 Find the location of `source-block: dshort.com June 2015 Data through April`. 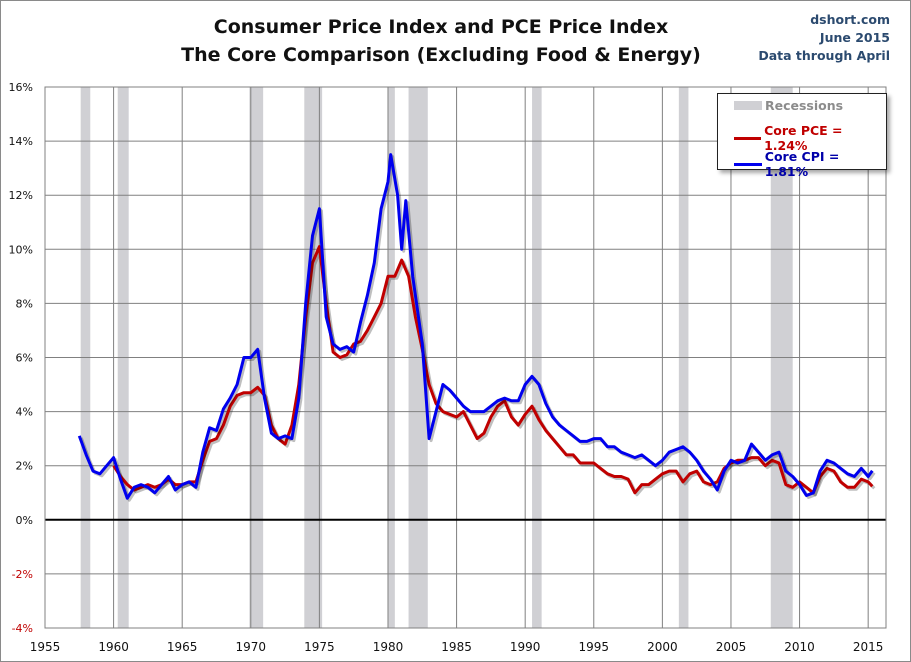

source-block: dshort.com June 2015 Data through April is located at coordinates (824, 38).